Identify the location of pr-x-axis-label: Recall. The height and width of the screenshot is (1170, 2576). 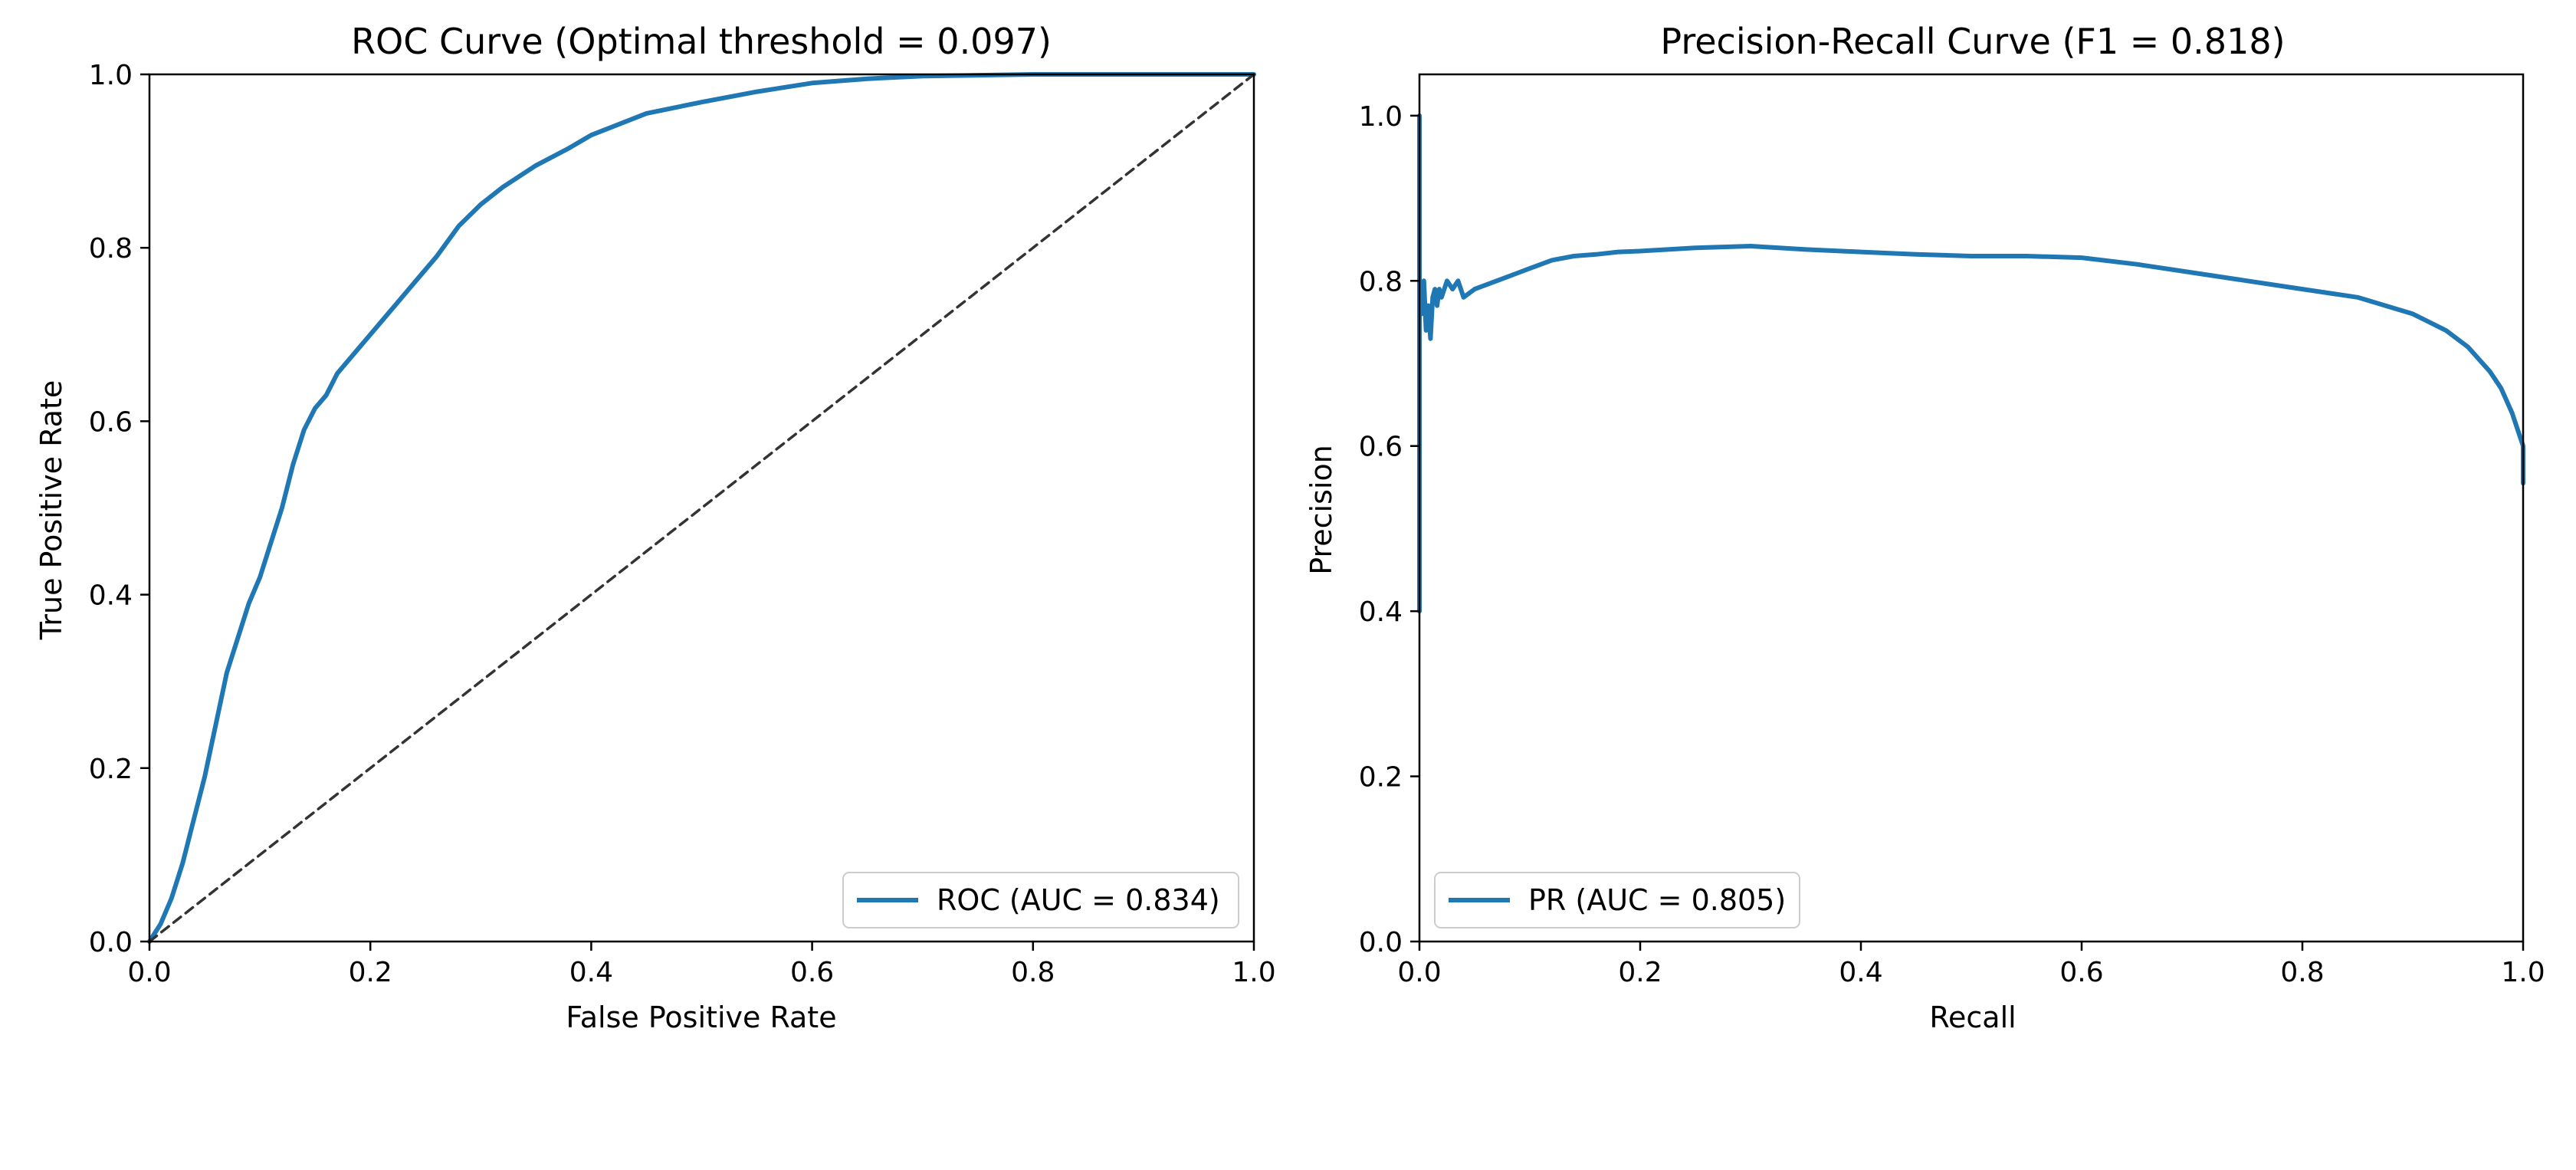
(1972, 1017).